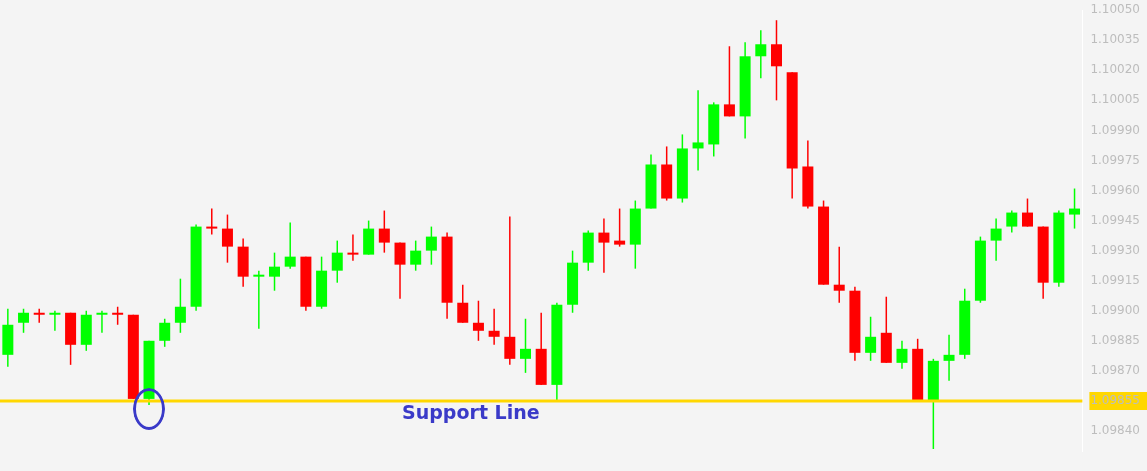  What do you see at coordinates (1115, 400) in the screenshot?
I see `y-tick-label: 1.09855` at bounding box center [1115, 400].